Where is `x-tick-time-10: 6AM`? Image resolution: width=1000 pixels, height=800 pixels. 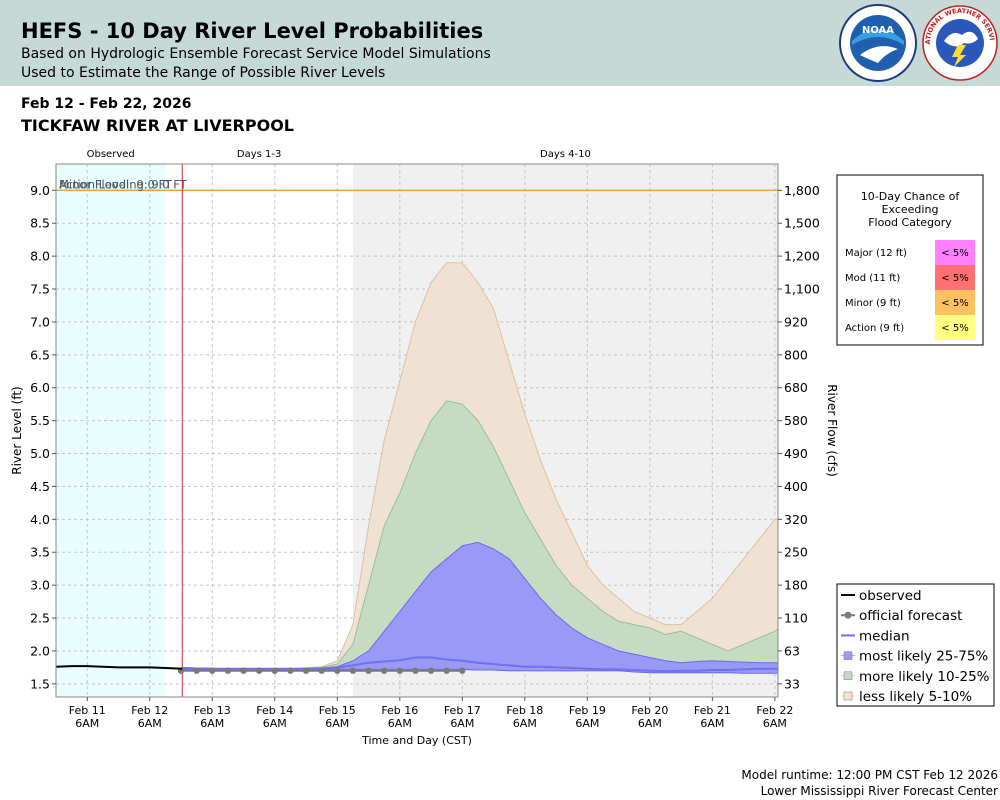 x-tick-time-10: 6AM is located at coordinates (712, 723).